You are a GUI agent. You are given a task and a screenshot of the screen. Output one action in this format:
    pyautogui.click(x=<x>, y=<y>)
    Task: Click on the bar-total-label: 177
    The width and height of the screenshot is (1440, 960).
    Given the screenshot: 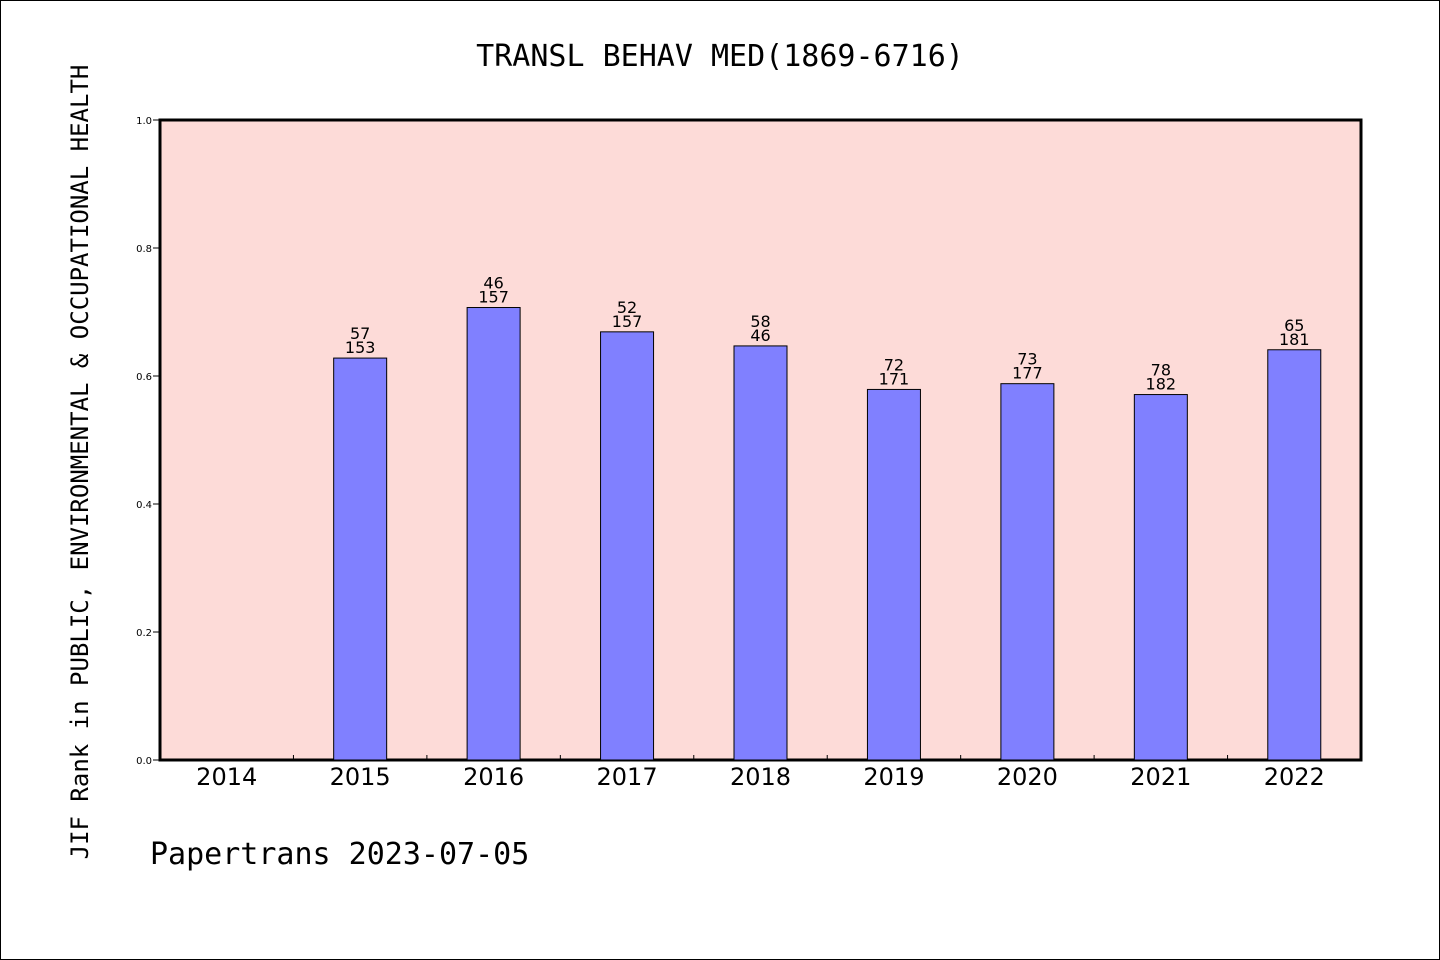 What is the action you would take?
    pyautogui.click(x=1027, y=373)
    